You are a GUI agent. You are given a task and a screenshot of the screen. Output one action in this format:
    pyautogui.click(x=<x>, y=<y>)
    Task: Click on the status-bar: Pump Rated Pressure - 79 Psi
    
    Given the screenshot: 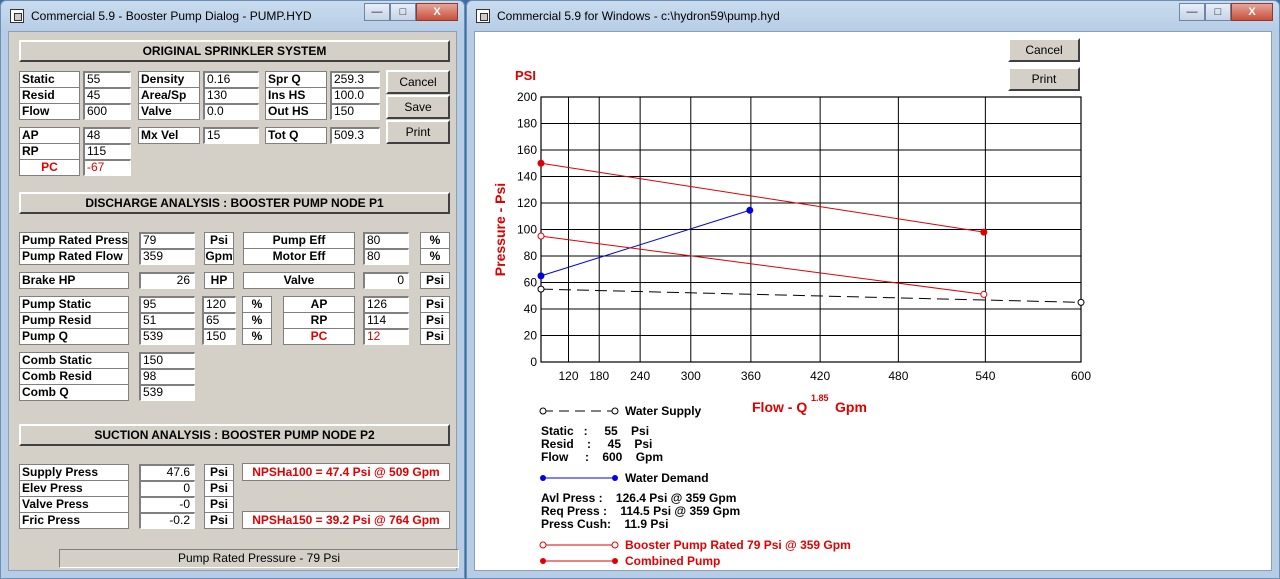 What is the action you would take?
    pyautogui.click(x=259, y=558)
    